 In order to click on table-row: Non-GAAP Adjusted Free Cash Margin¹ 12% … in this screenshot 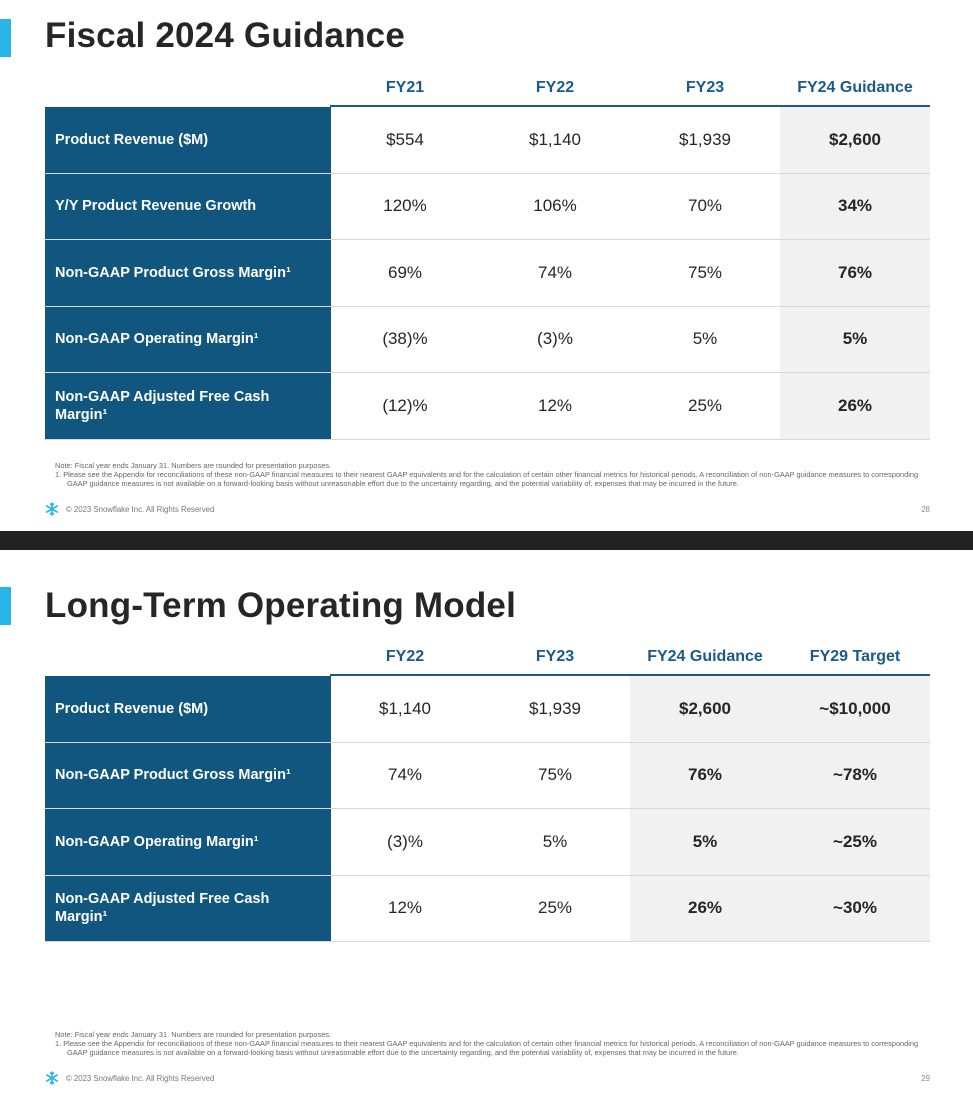, I will do `click(487, 908)`.